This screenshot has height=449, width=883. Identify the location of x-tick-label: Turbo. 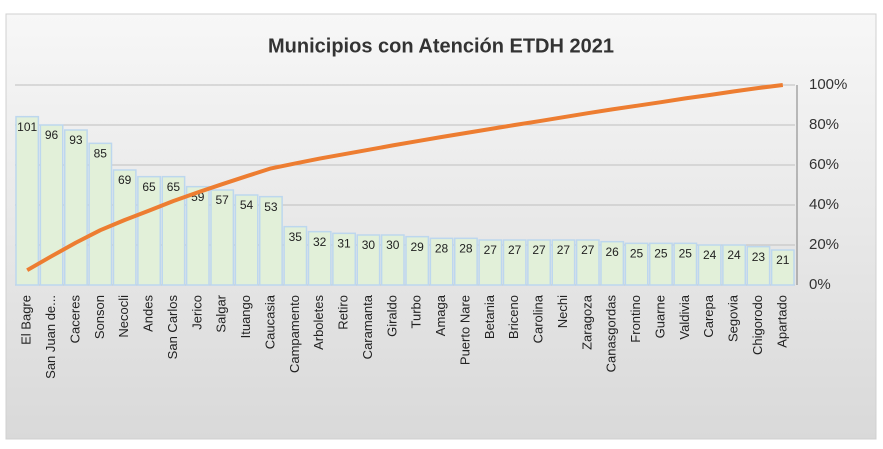
(416, 311).